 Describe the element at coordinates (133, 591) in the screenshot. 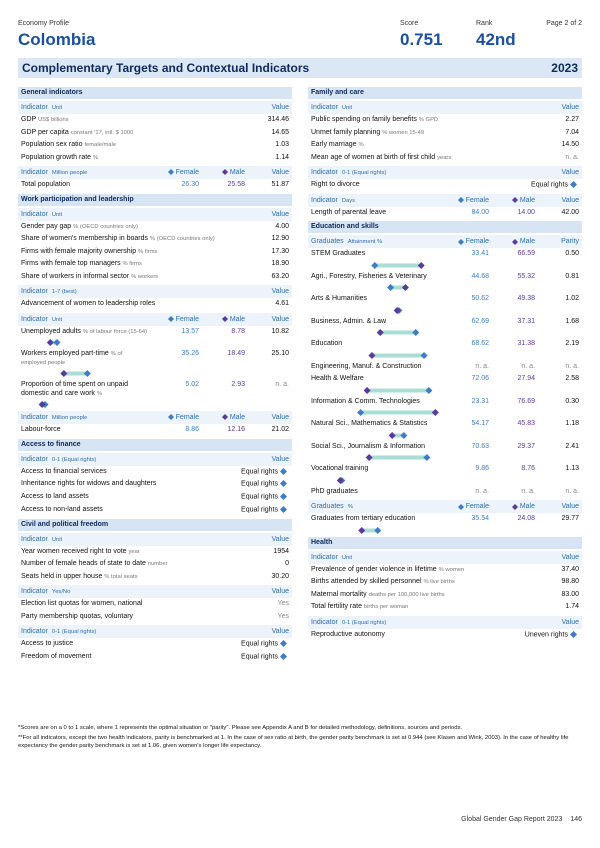

I see `header-label: Indicator Yes/No` at that location.